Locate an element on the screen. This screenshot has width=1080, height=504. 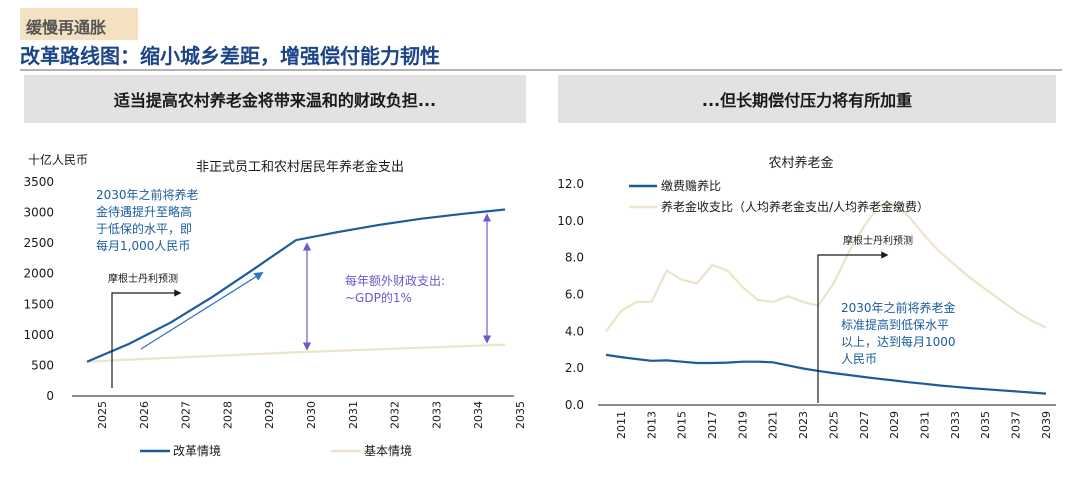
left-x-tick-label: 2031 is located at coordinates (353, 415).